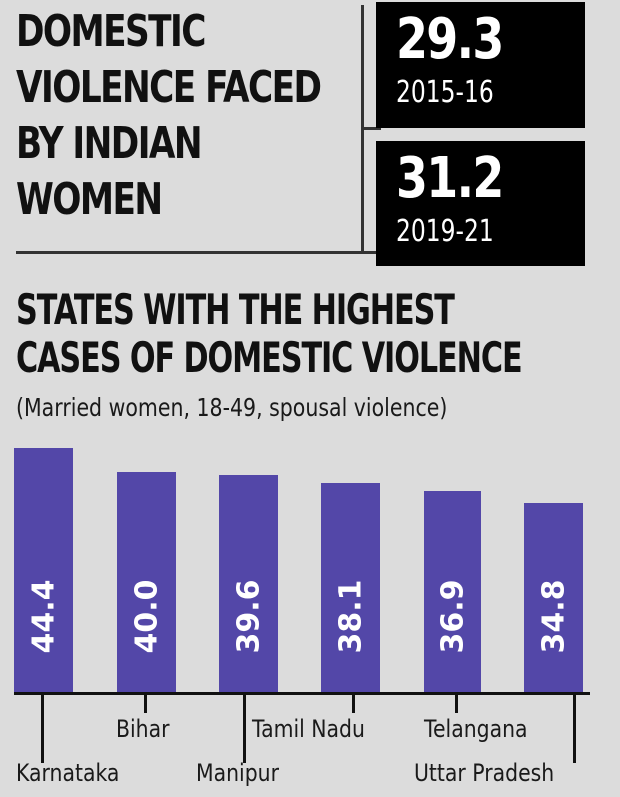 This screenshot has width=620, height=797. What do you see at coordinates (68, 773) in the screenshot?
I see `state-label-karnataka: Karnataka` at bounding box center [68, 773].